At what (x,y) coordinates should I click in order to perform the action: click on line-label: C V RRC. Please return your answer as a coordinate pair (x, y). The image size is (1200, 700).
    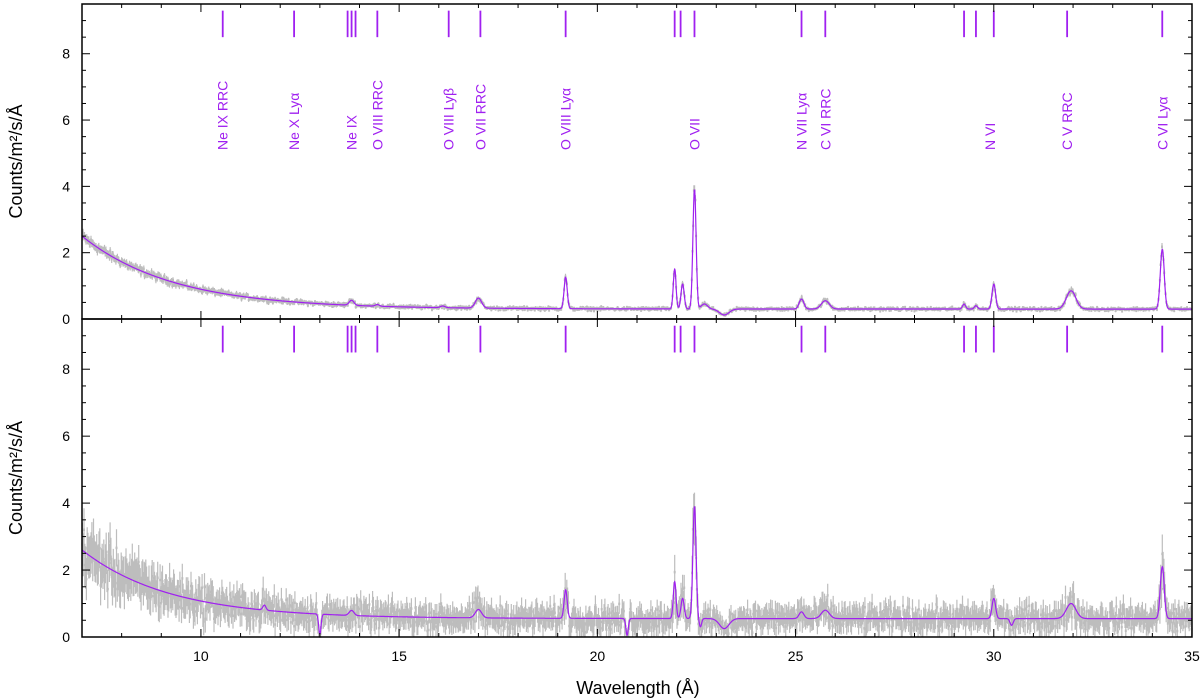
    Looking at the image, I should click on (1067, 121).